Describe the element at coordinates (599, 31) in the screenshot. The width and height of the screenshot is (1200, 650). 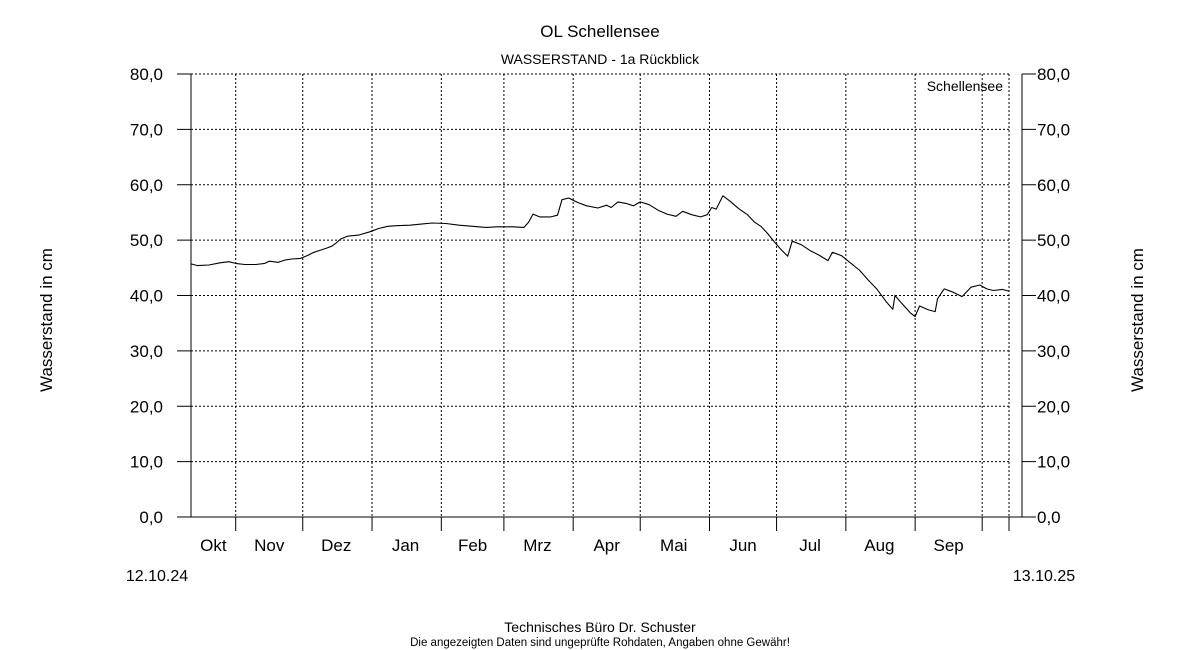
I see `chart-title: OL Schellensee` at that location.